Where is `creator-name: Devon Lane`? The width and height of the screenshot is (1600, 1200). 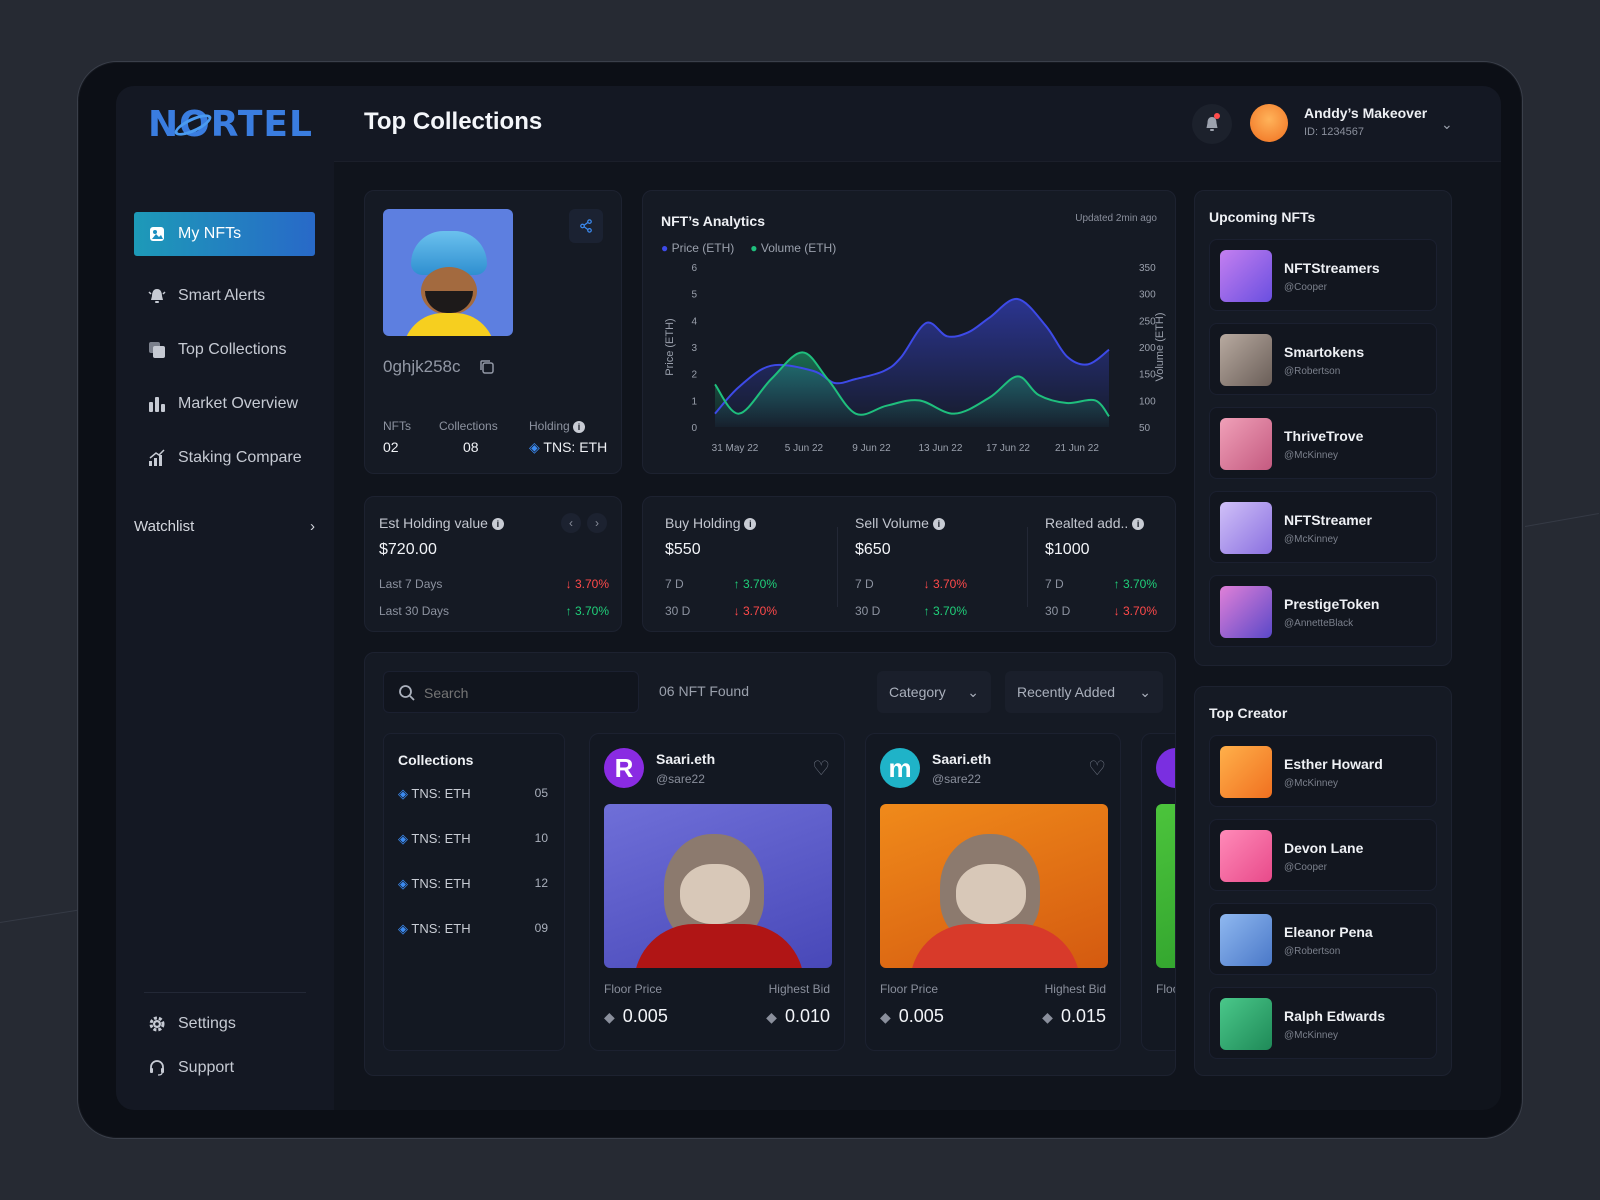 creator-name: Devon Lane is located at coordinates (1324, 848).